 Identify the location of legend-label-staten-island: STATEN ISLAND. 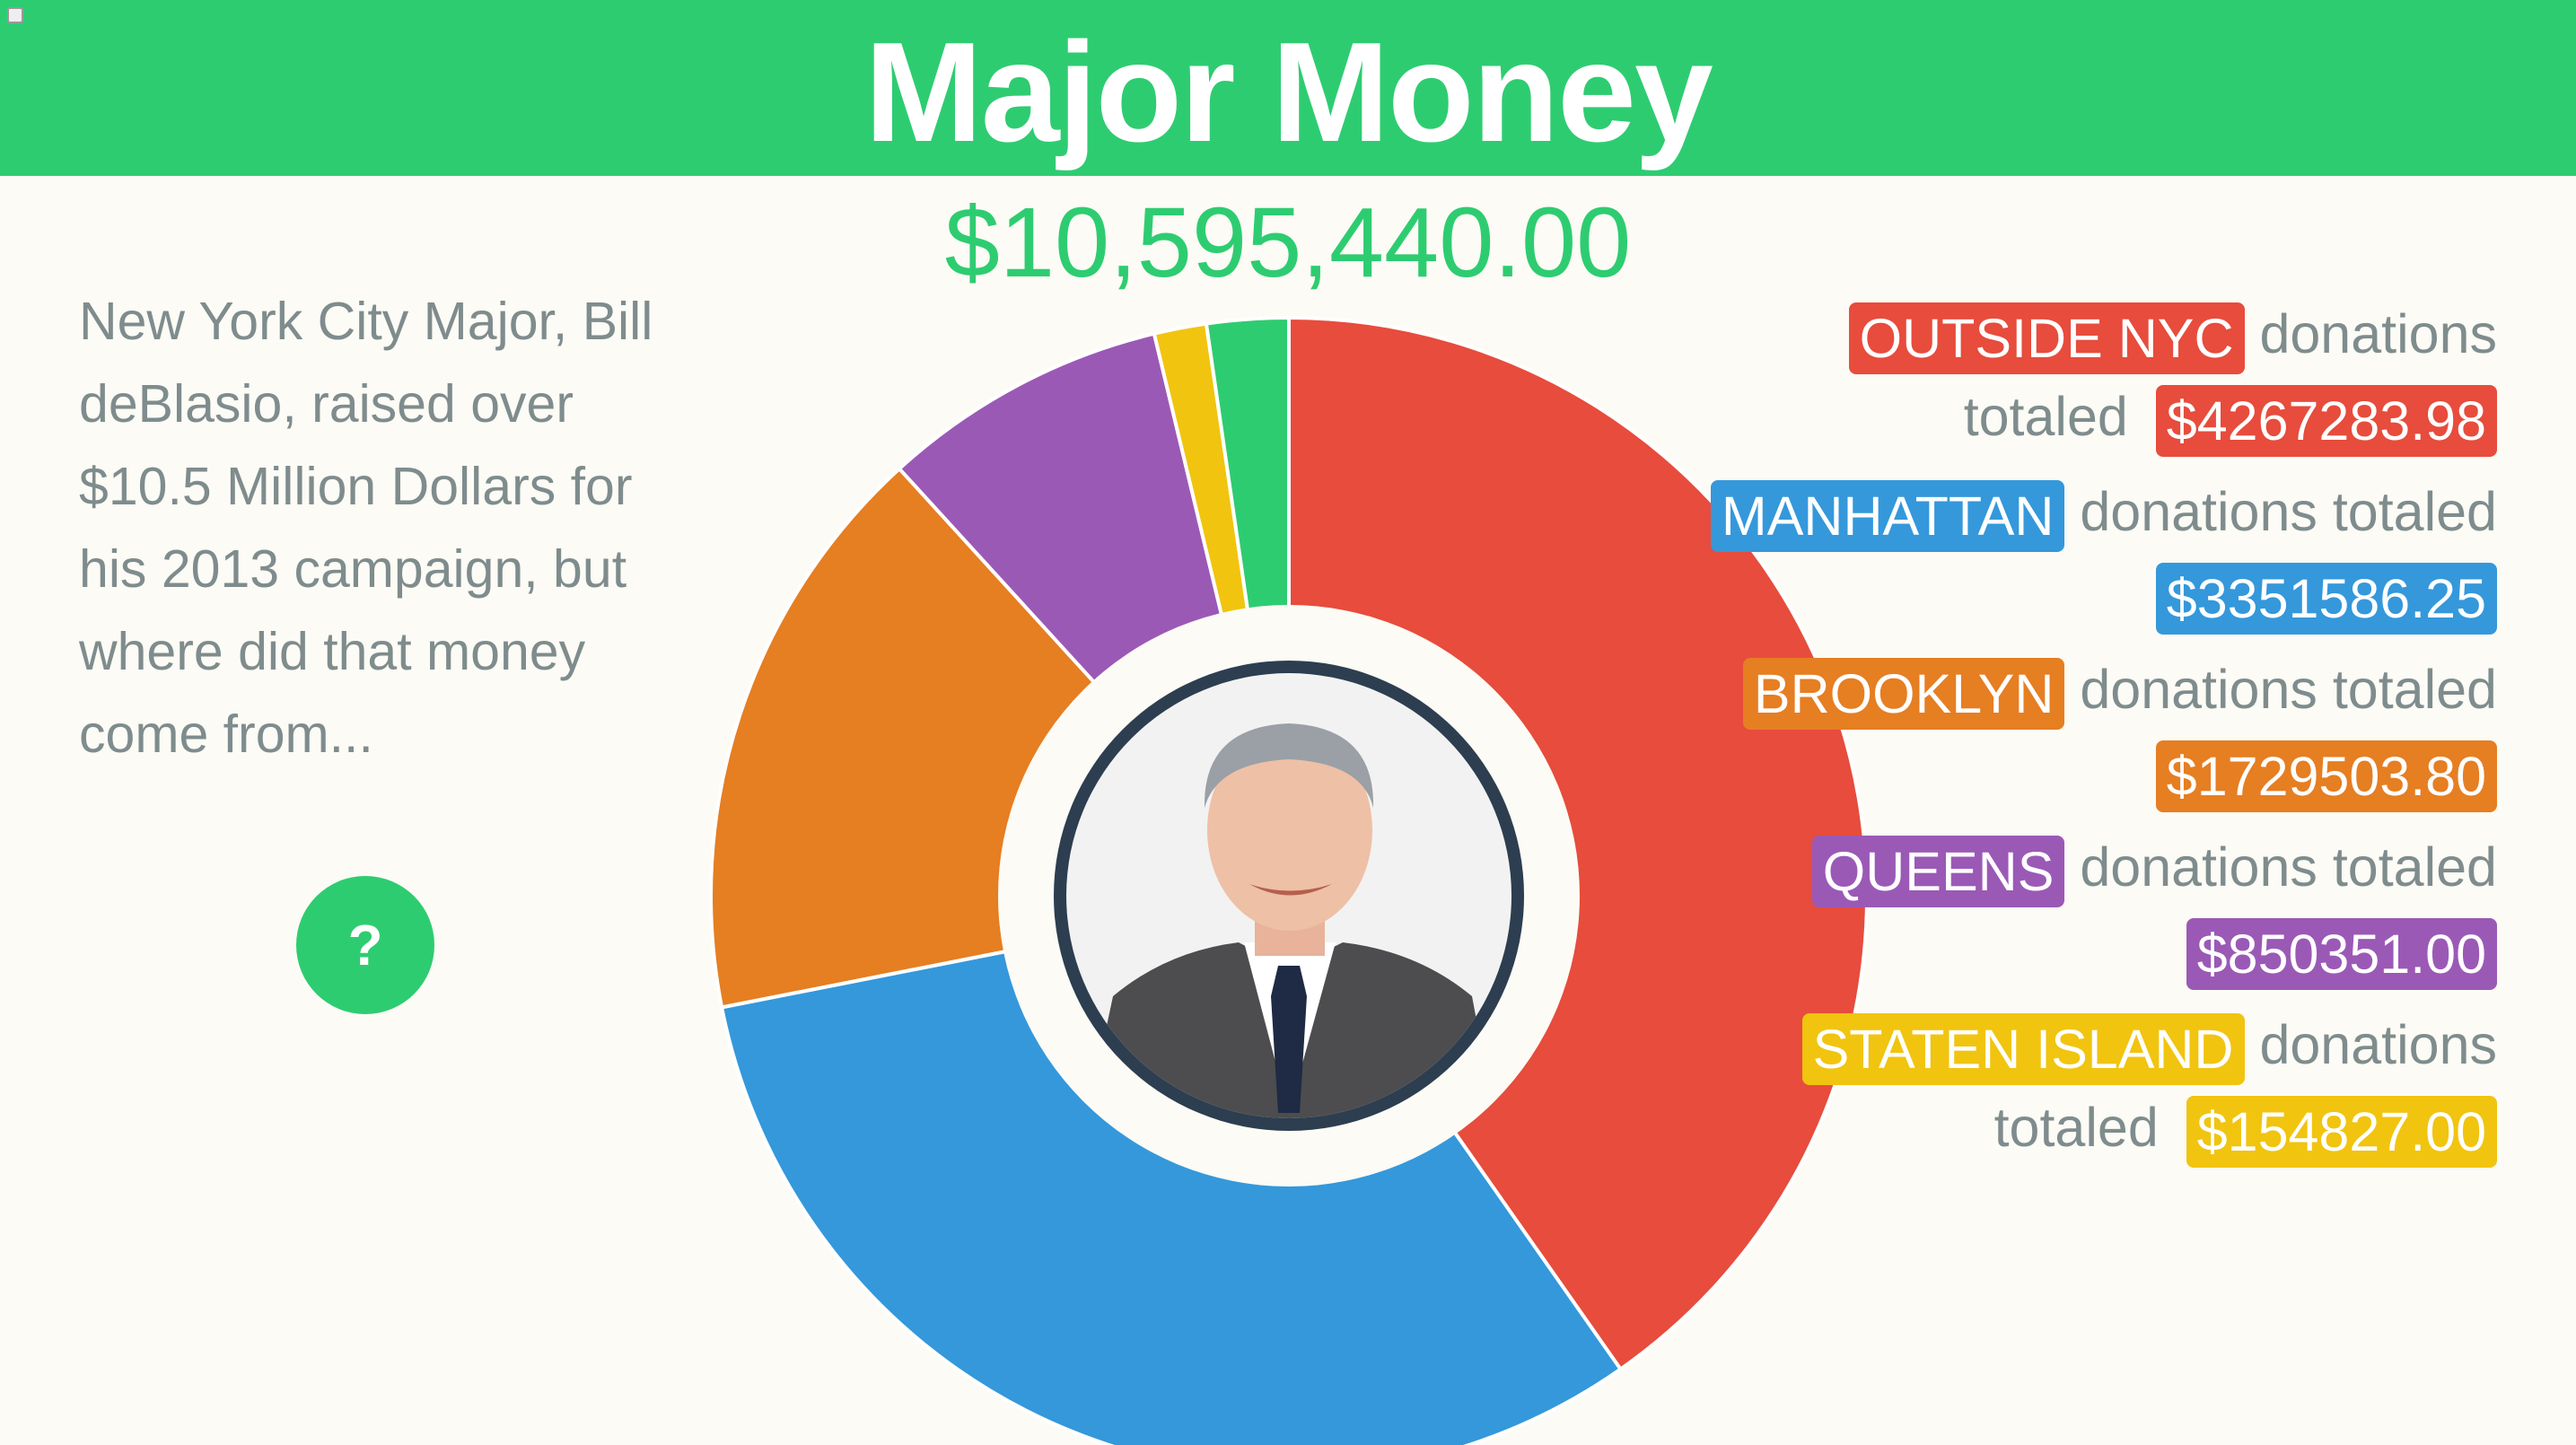
(2023, 1048).